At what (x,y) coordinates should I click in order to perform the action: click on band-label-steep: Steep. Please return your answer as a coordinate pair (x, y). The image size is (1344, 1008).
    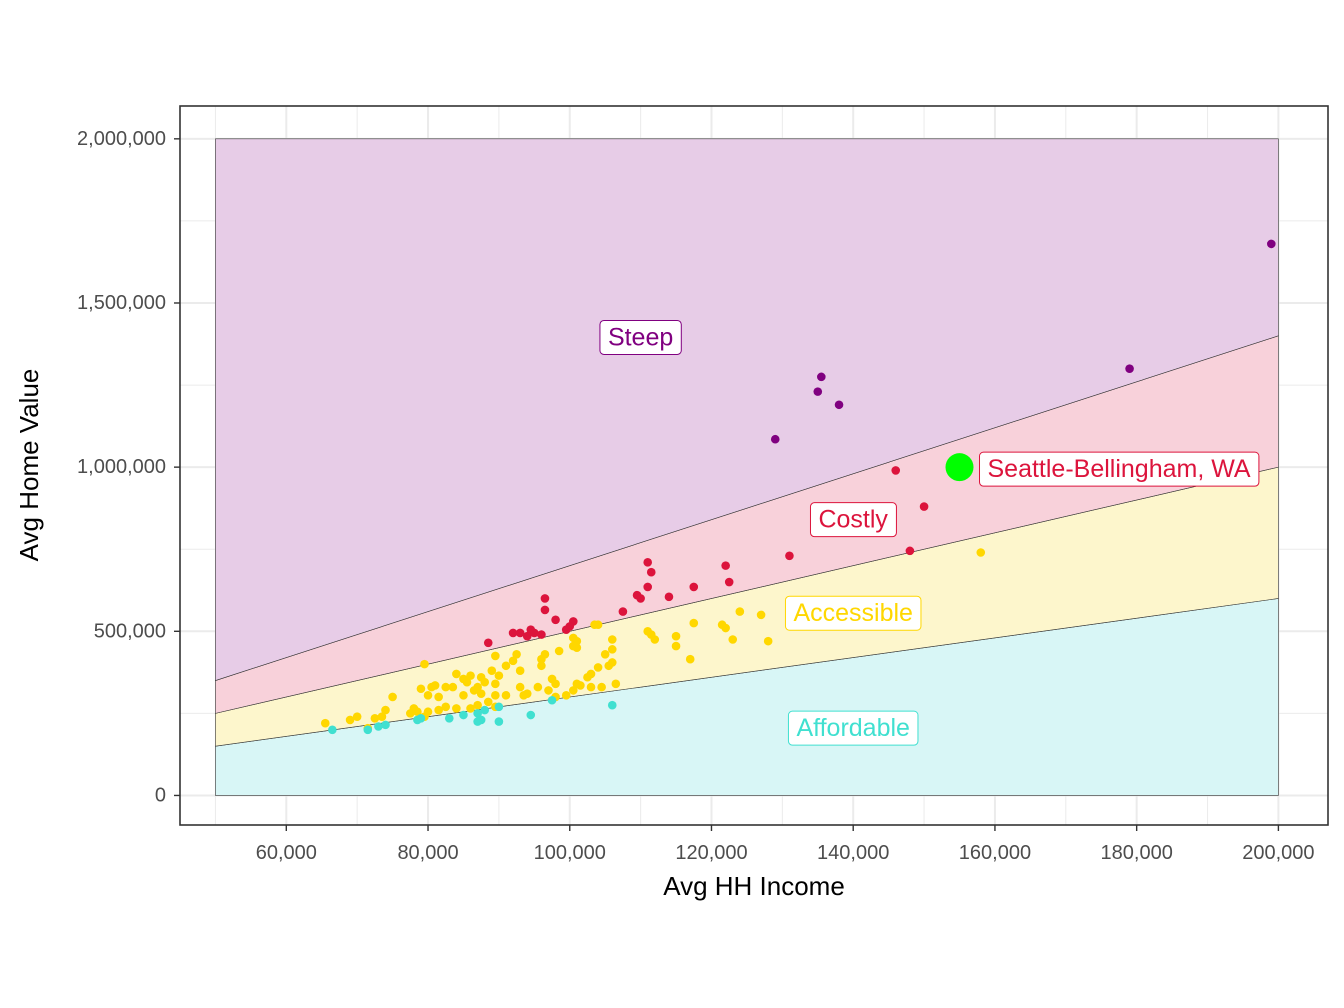
    Looking at the image, I should click on (640, 337).